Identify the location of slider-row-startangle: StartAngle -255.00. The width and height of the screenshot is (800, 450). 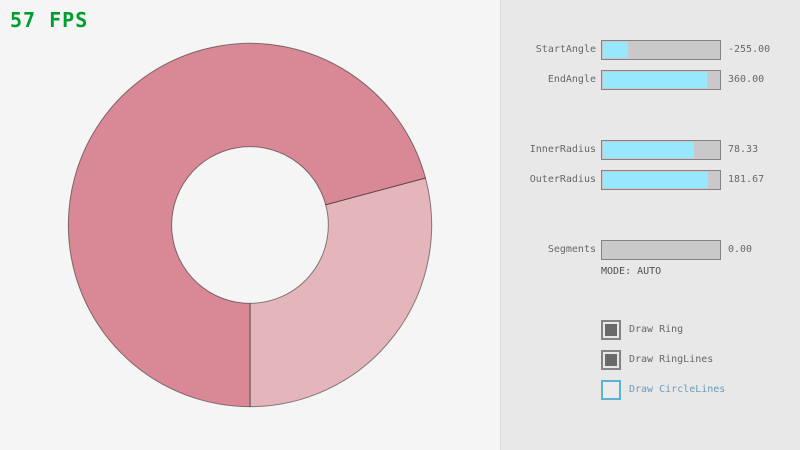
(650, 50).